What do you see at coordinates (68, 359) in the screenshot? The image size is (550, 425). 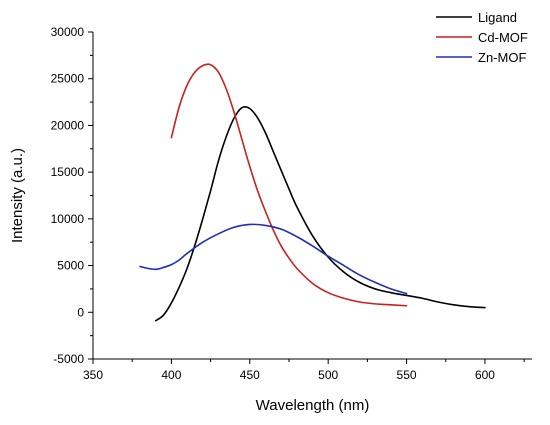 I see `y-tick-label: -5000` at bounding box center [68, 359].